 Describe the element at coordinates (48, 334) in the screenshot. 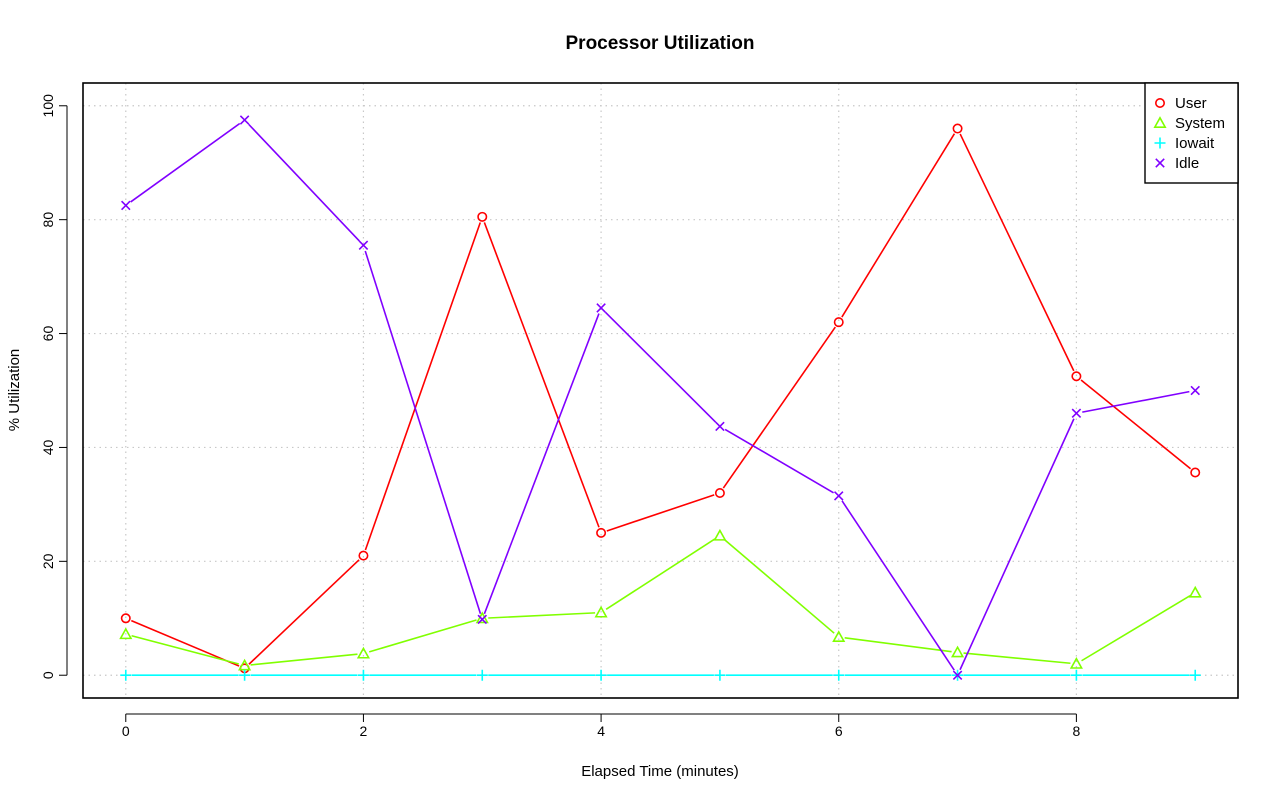

I see `y-tick-label: 60` at that location.